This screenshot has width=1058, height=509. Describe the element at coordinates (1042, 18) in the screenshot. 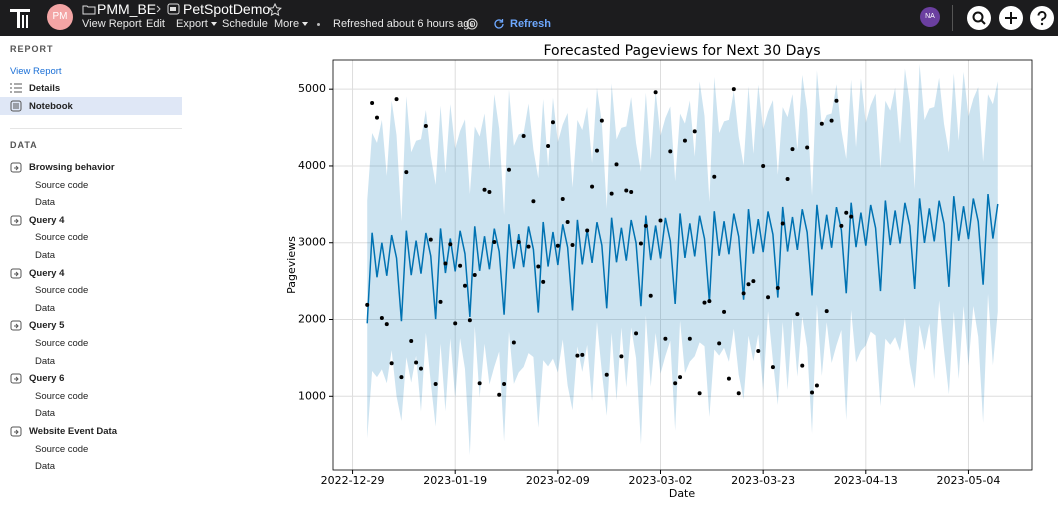

I see `help-button` at that location.